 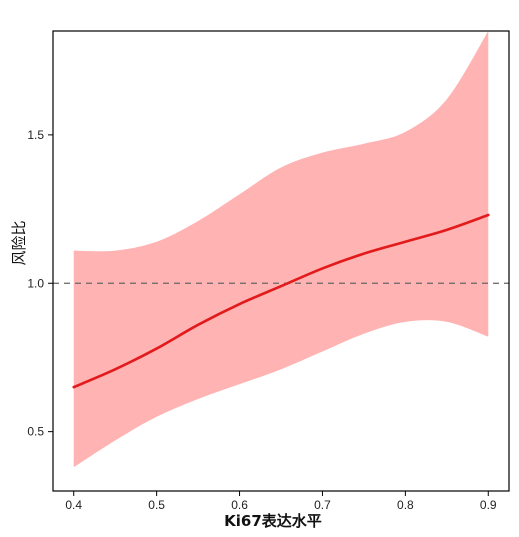 I want to click on x-axis-label: Ki67表达水平, so click(x=273, y=521).